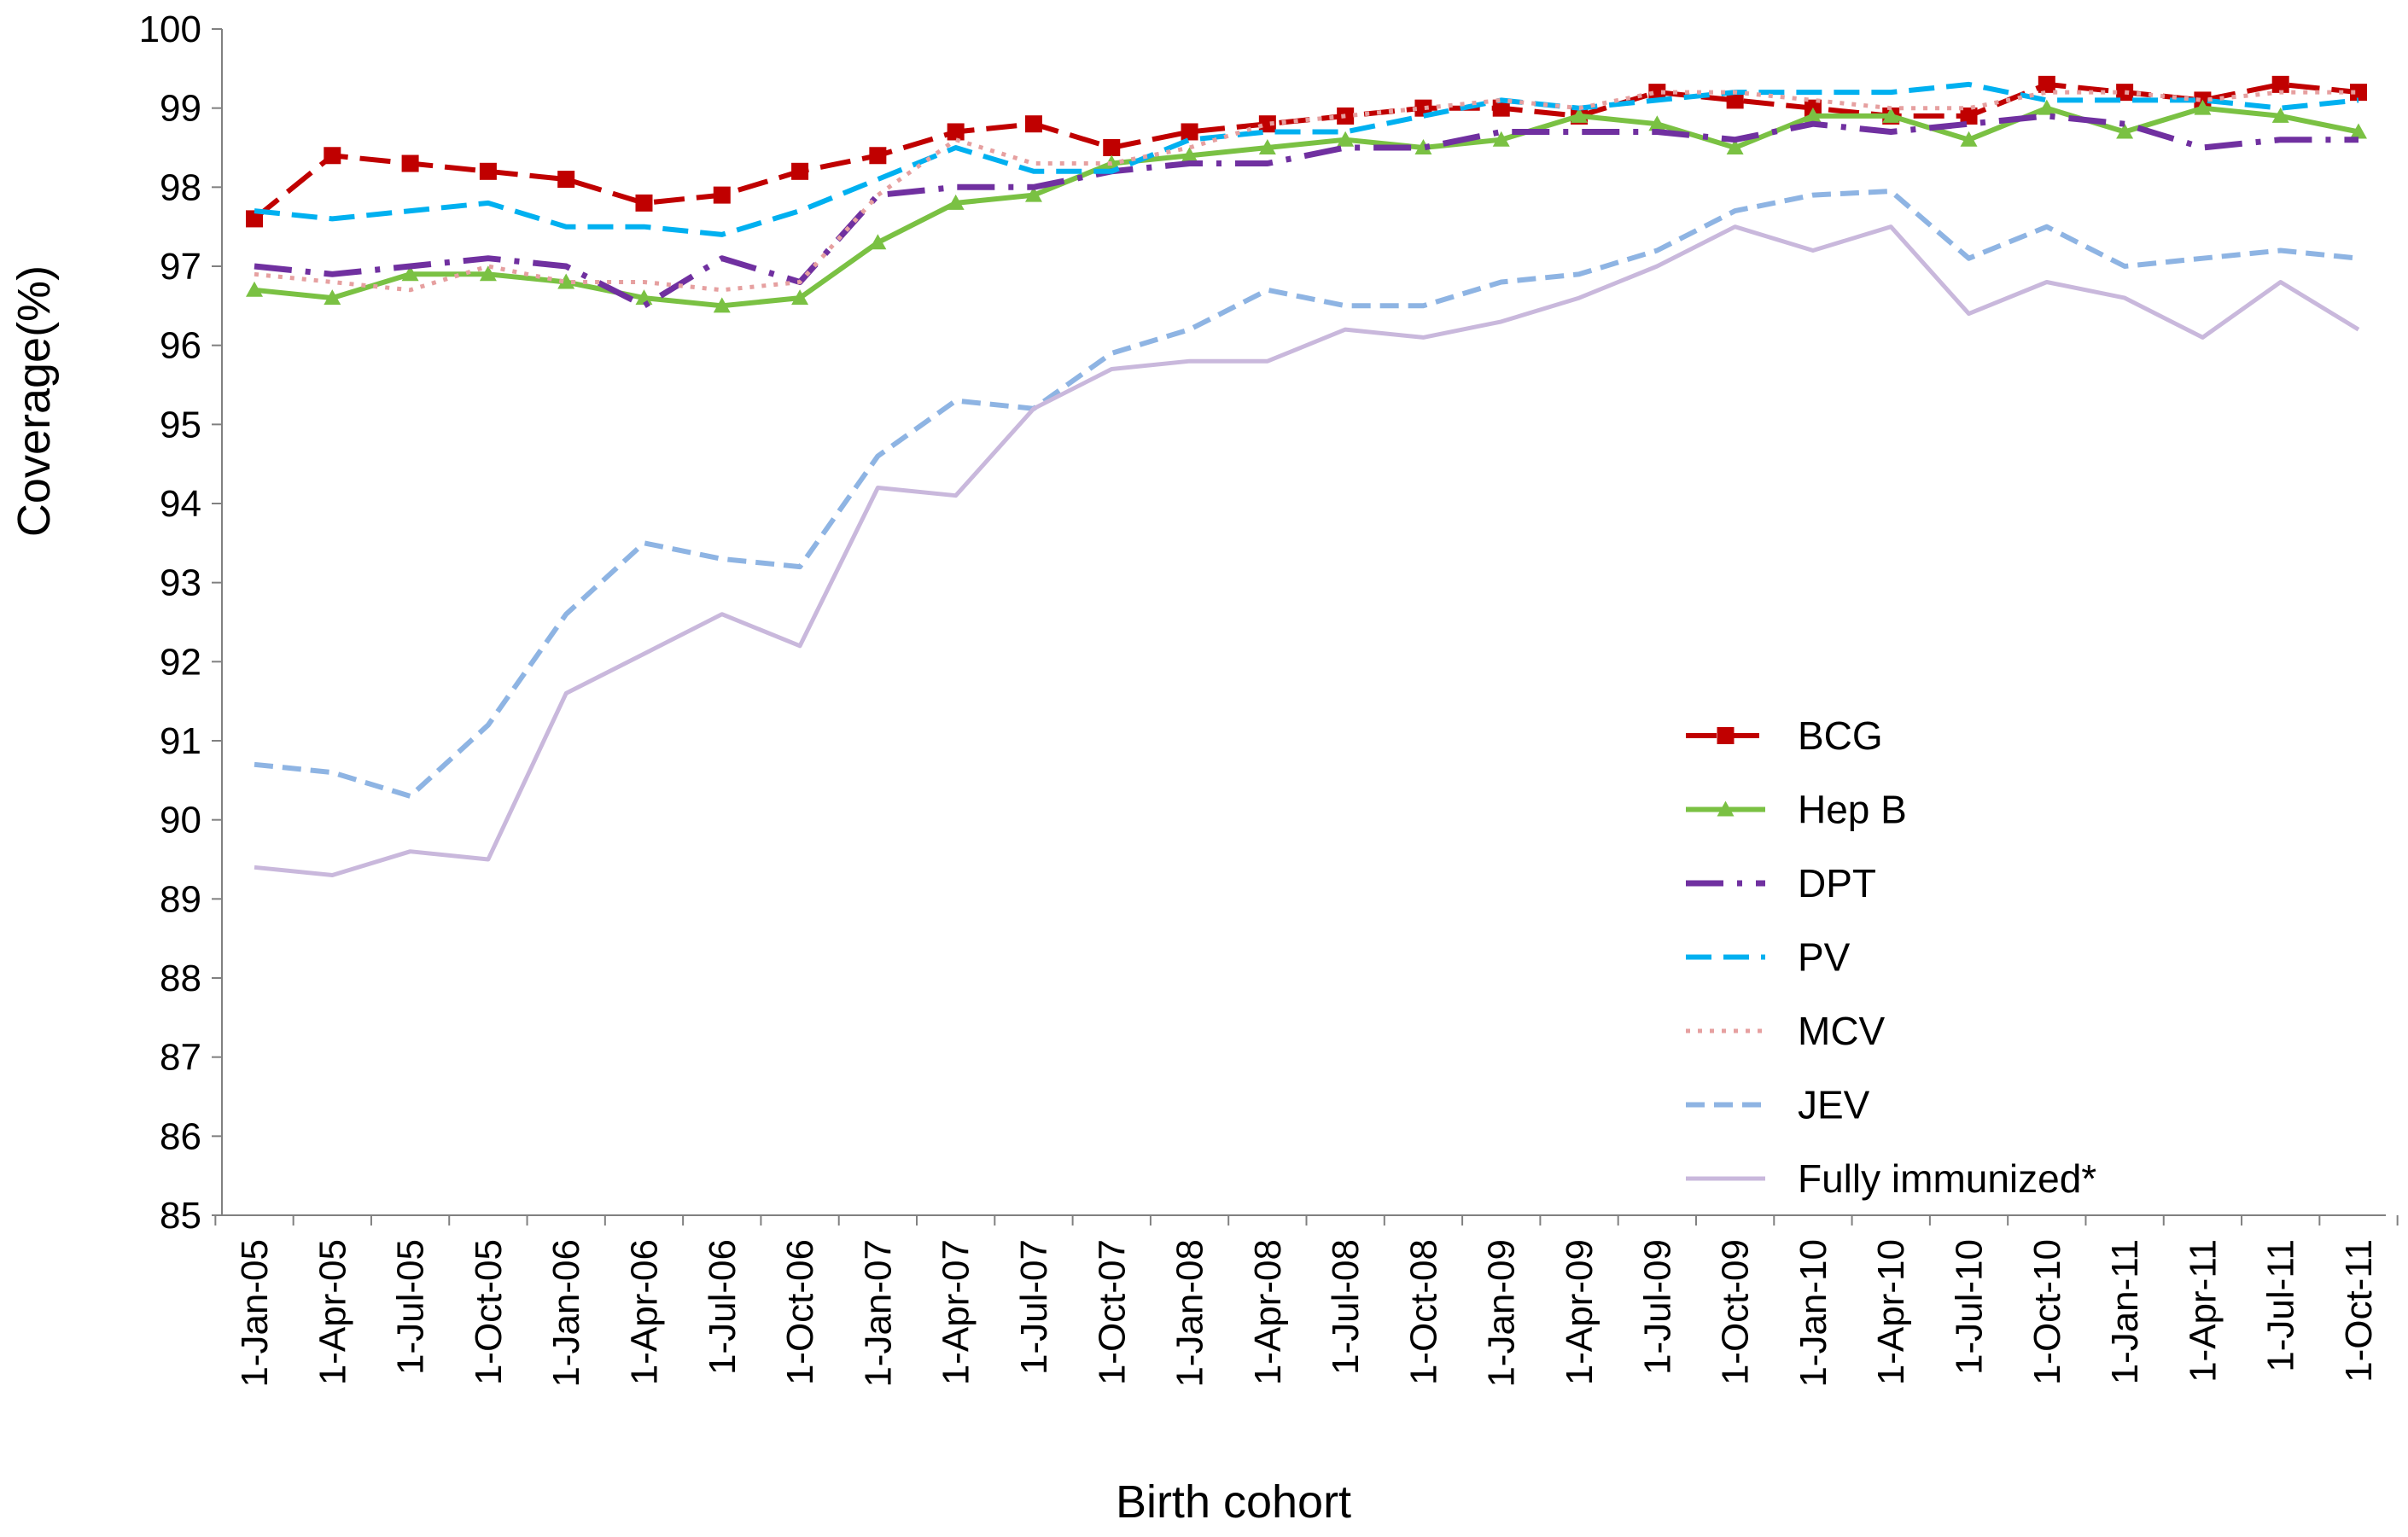 The width and height of the screenshot is (2408, 1537). I want to click on x-tick-label: 1-Jan-11, so click(2125, 1311).